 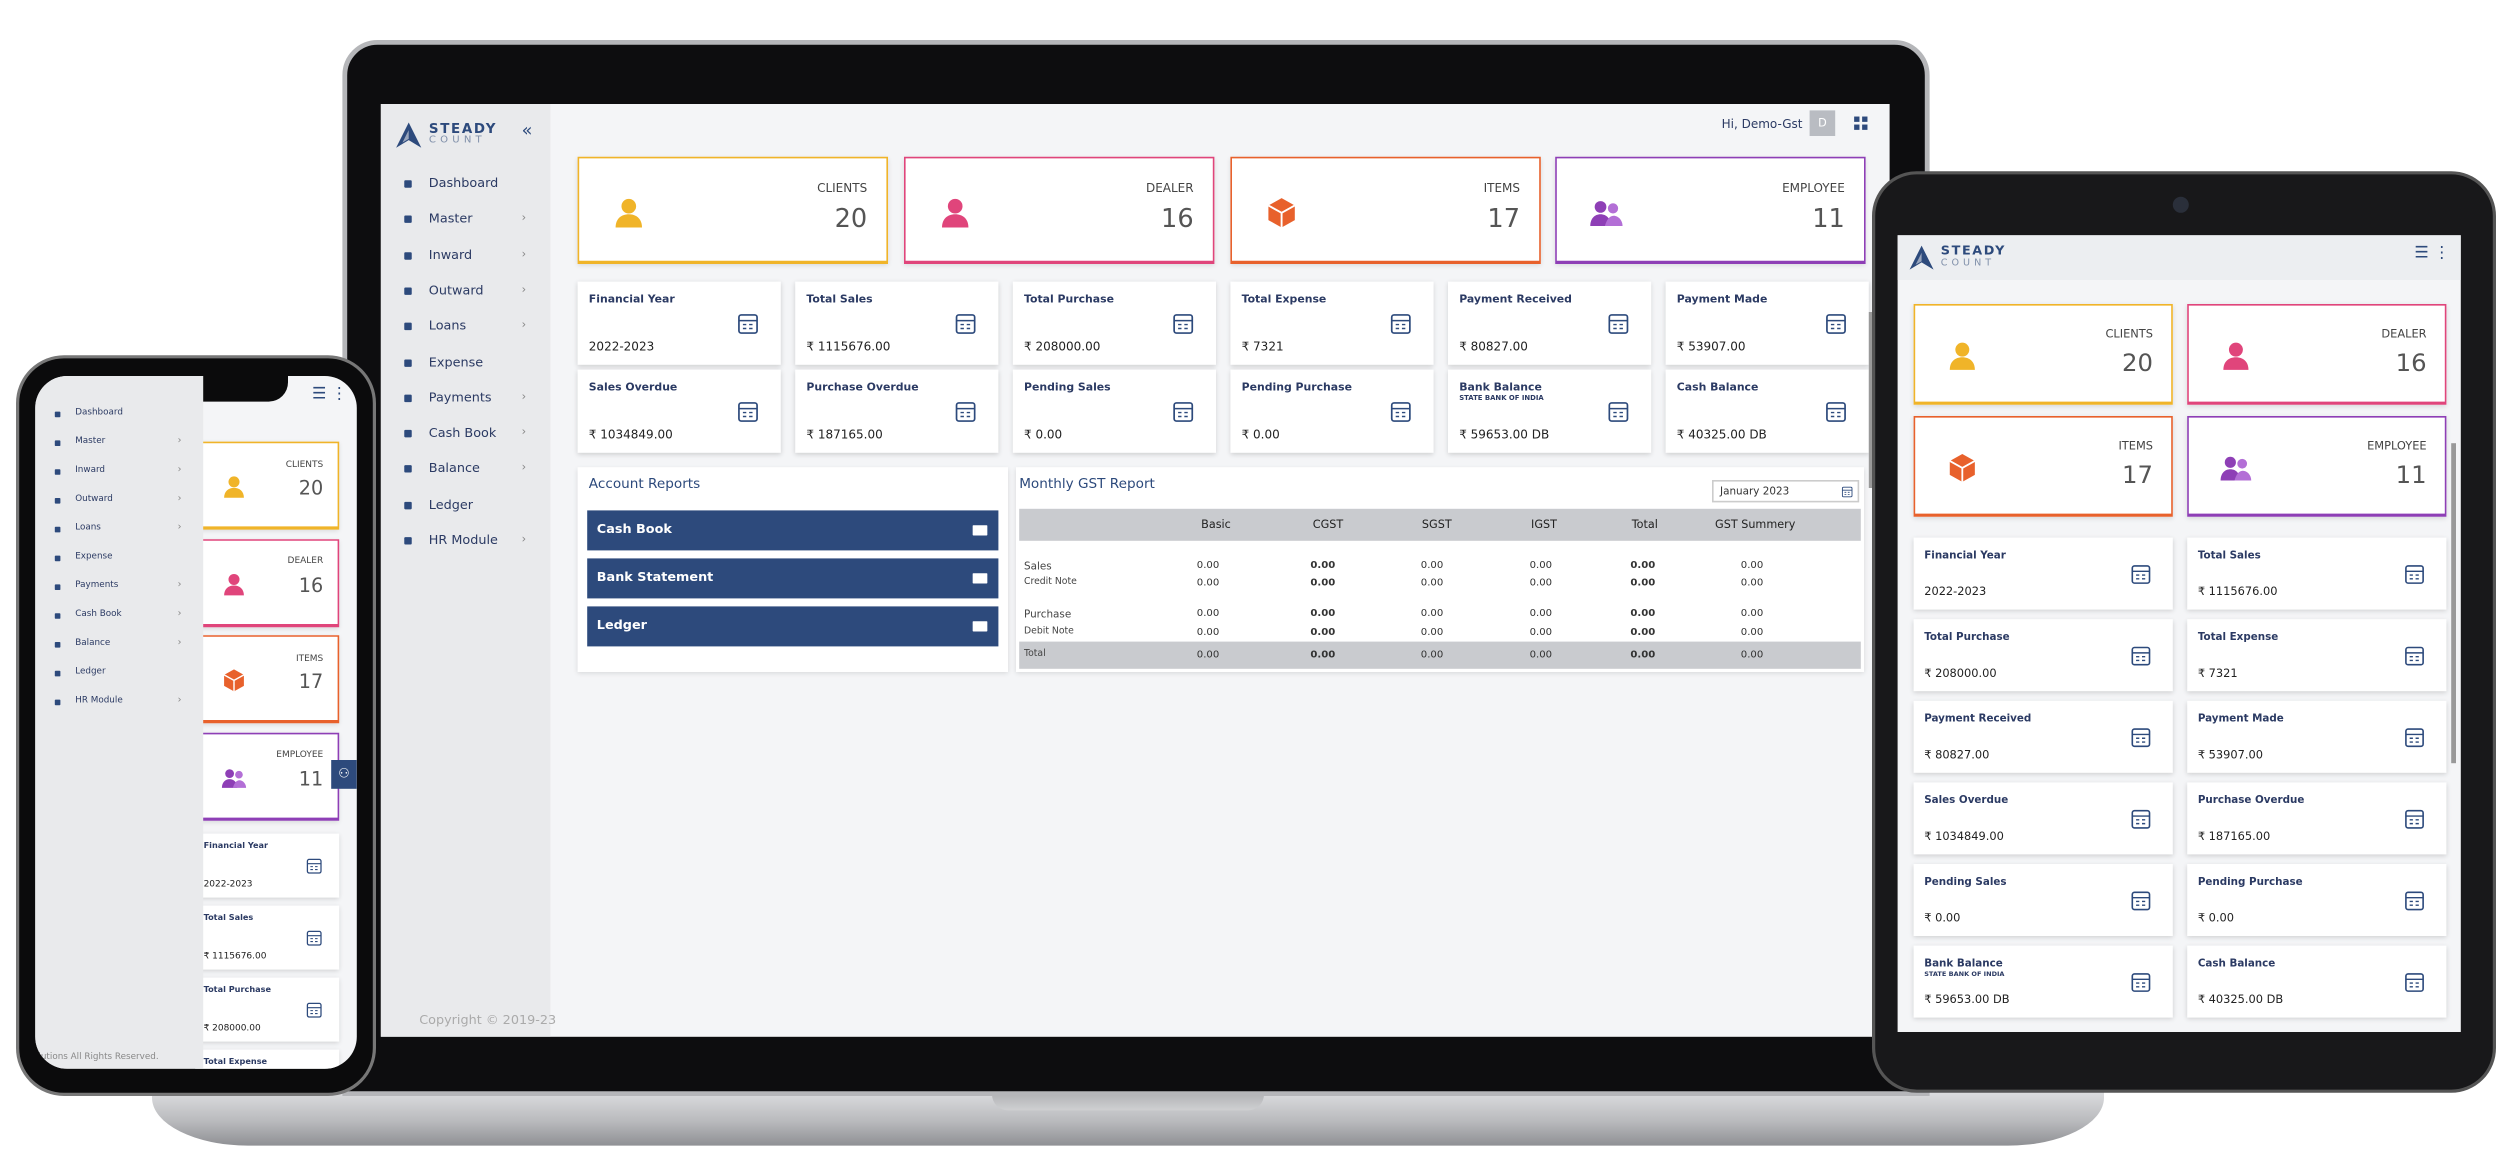 What do you see at coordinates (980, 626) in the screenshot?
I see `report-button-icon-shape` at bounding box center [980, 626].